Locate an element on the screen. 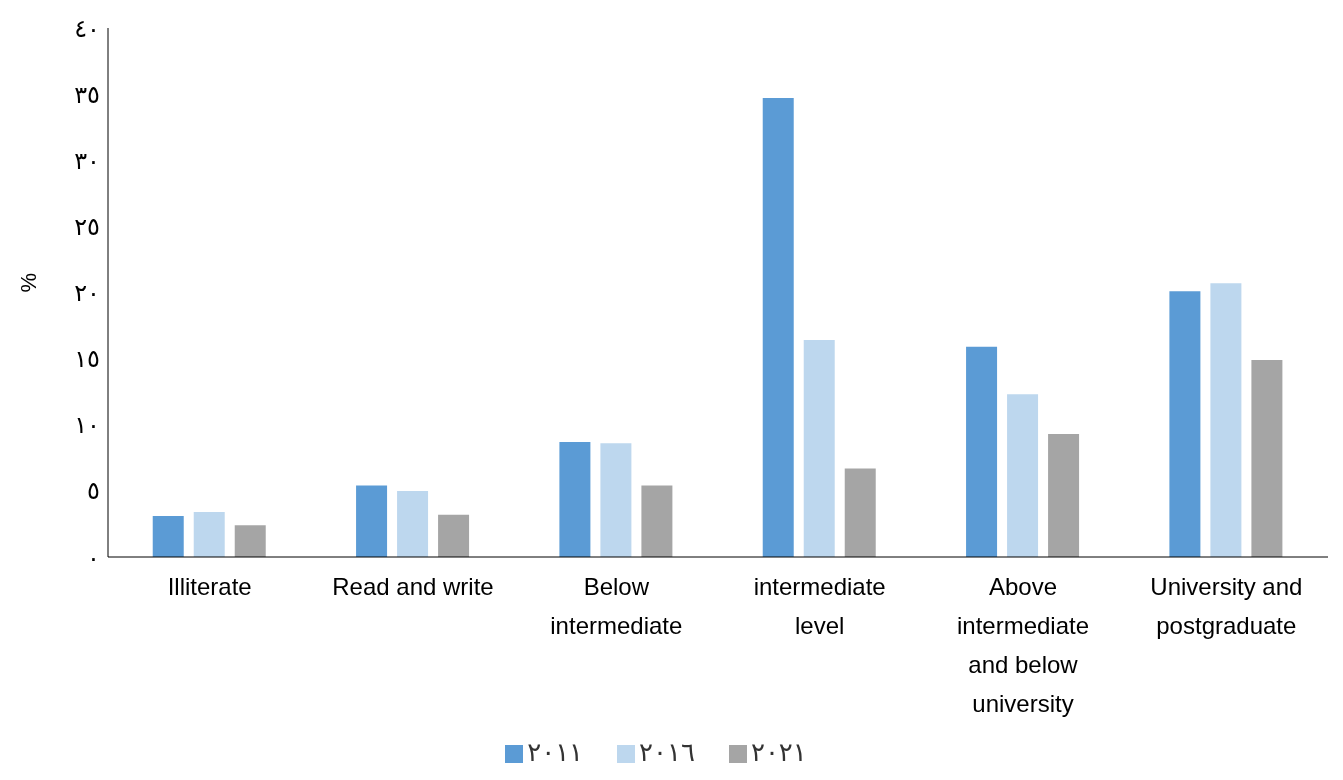  y-tick-label: ٥ is located at coordinates (93, 491).